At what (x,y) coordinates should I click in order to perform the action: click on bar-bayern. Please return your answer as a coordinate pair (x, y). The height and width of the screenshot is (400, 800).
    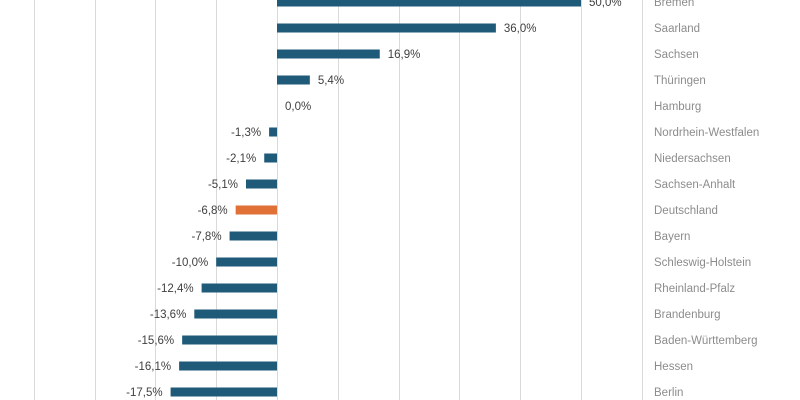
    Looking at the image, I should click on (253, 236).